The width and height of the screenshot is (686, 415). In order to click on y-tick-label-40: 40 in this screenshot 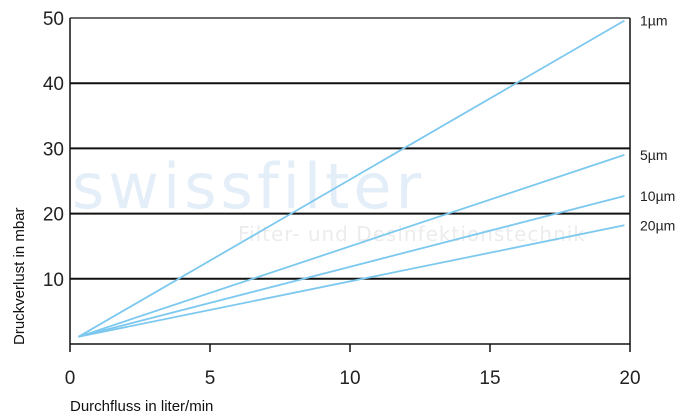, I will do `click(53, 84)`.